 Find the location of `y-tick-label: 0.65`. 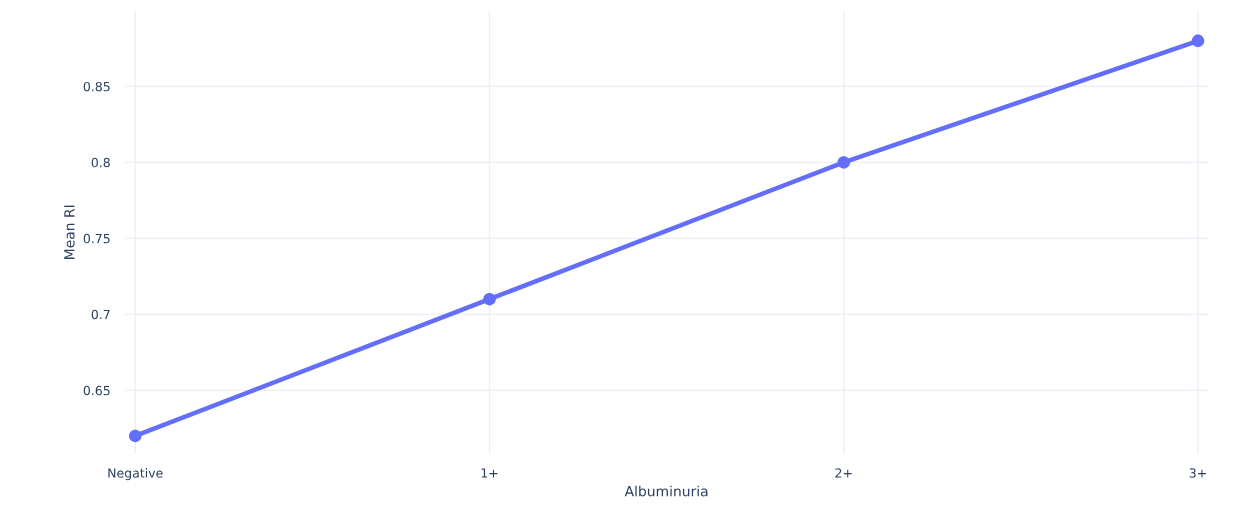

y-tick-label: 0.65 is located at coordinates (96, 390).